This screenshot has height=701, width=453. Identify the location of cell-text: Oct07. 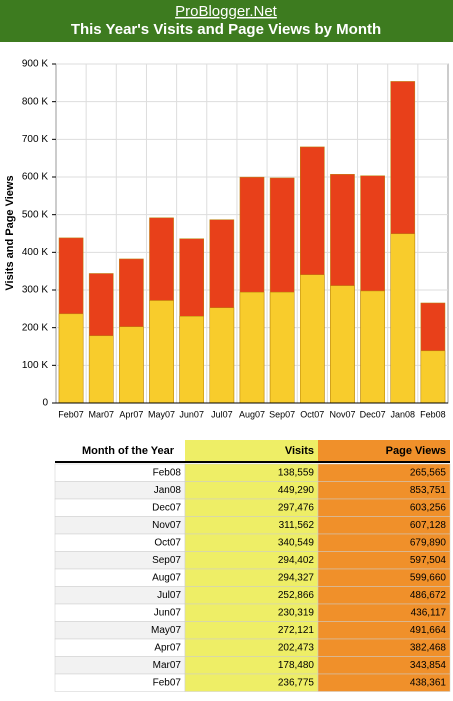
(167, 542).